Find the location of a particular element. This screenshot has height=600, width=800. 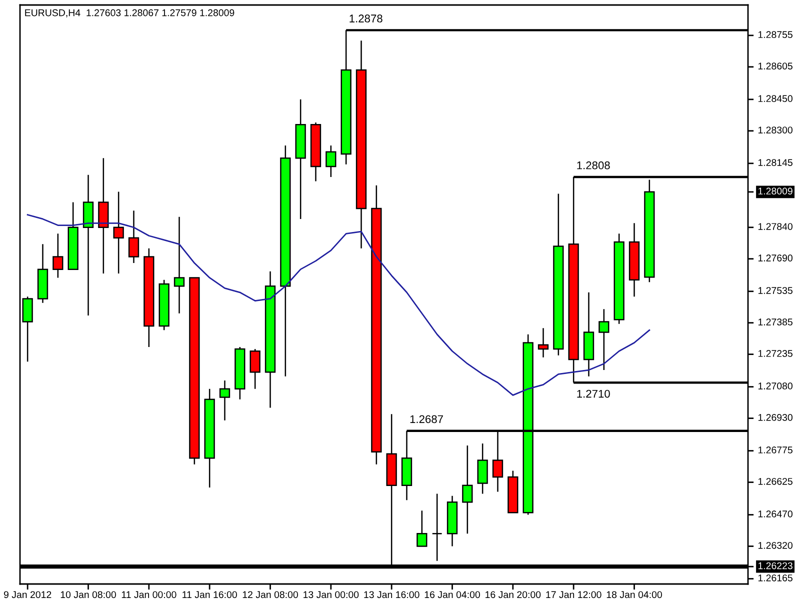

y-tick-label: 1.28300 is located at coordinates (775, 130).